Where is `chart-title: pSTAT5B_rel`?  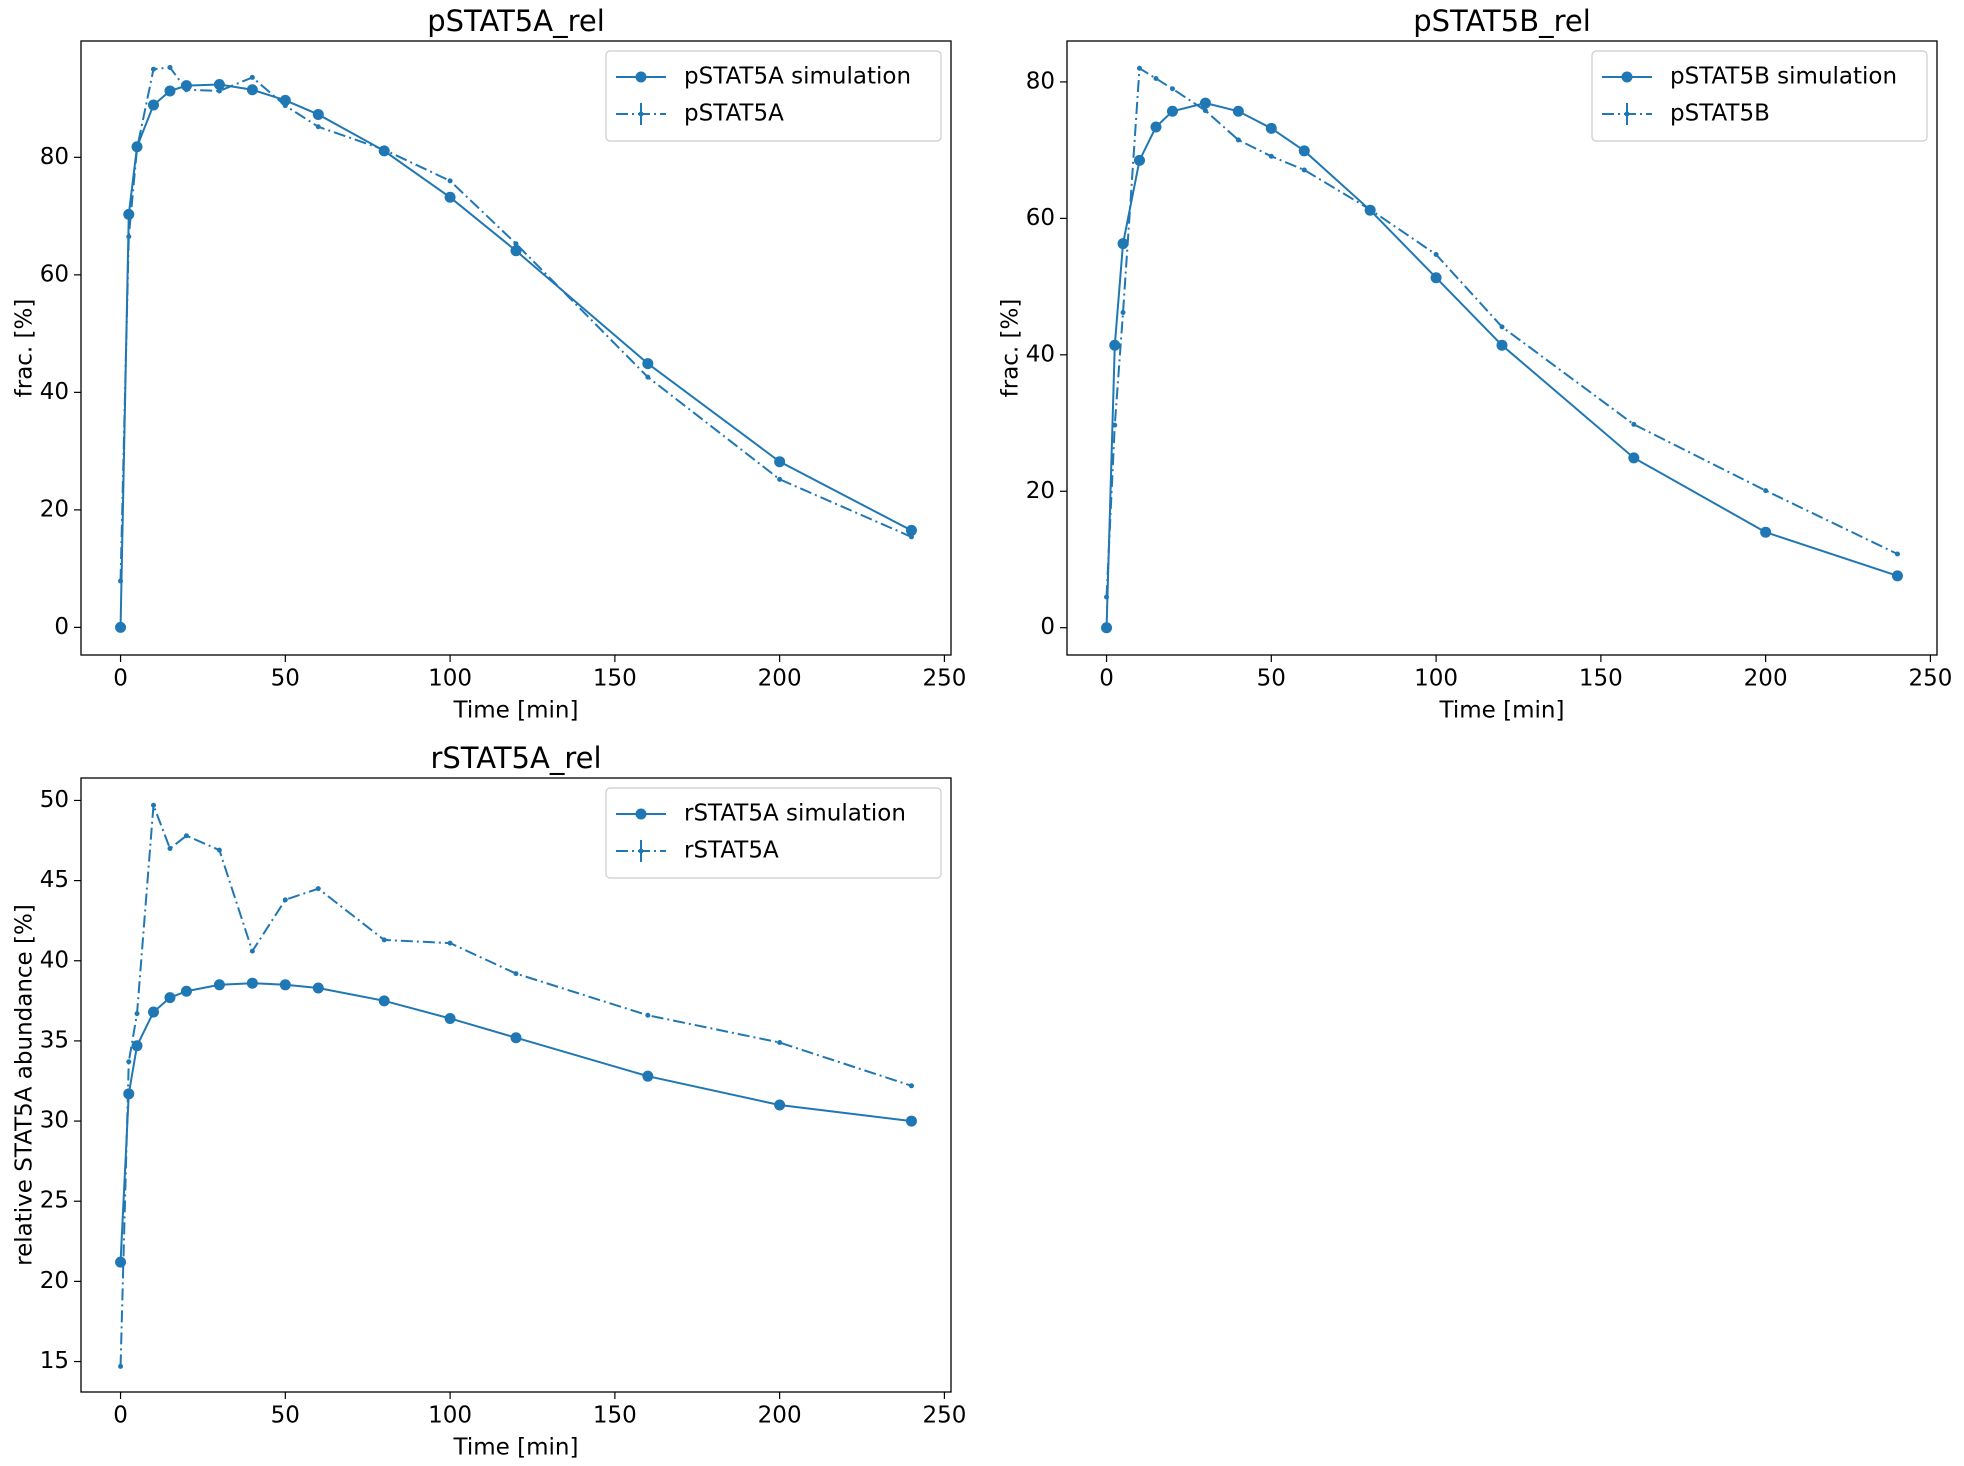 chart-title: pSTAT5B_rel is located at coordinates (1502, 21).